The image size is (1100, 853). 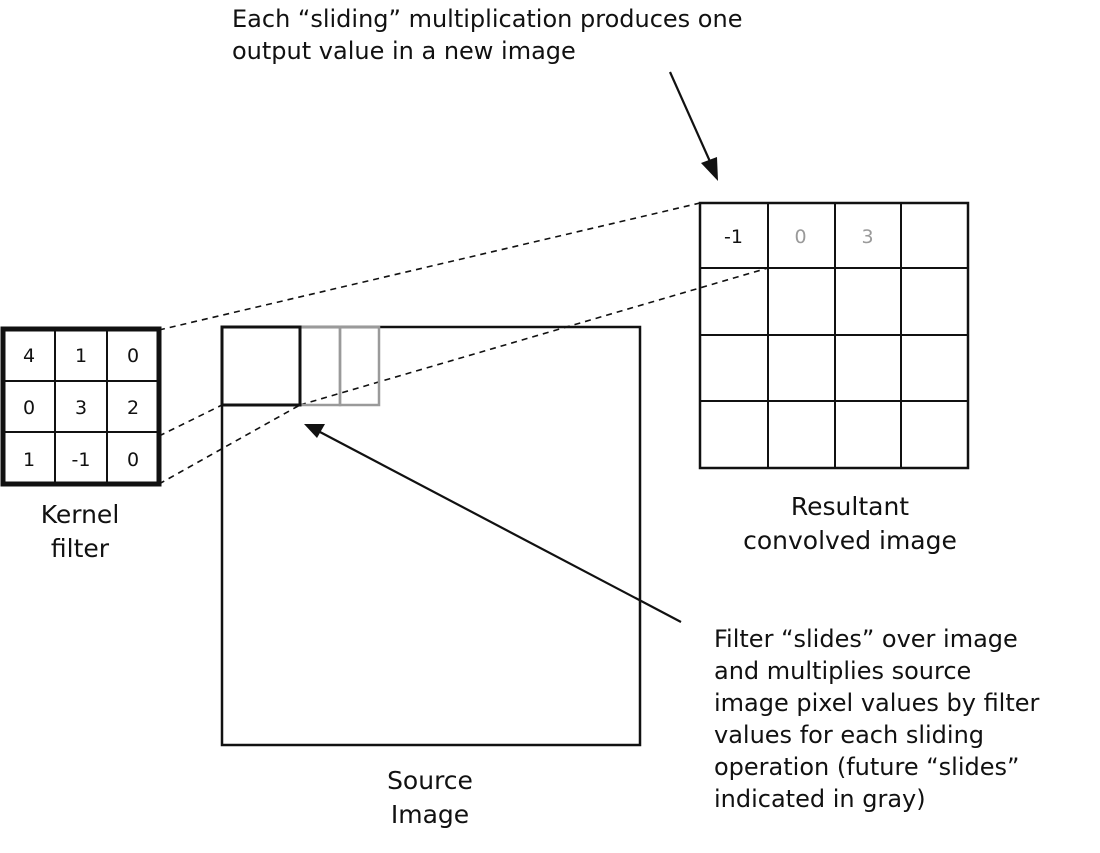 I want to click on kernel-label-line: Kernel, so click(x=80, y=514).